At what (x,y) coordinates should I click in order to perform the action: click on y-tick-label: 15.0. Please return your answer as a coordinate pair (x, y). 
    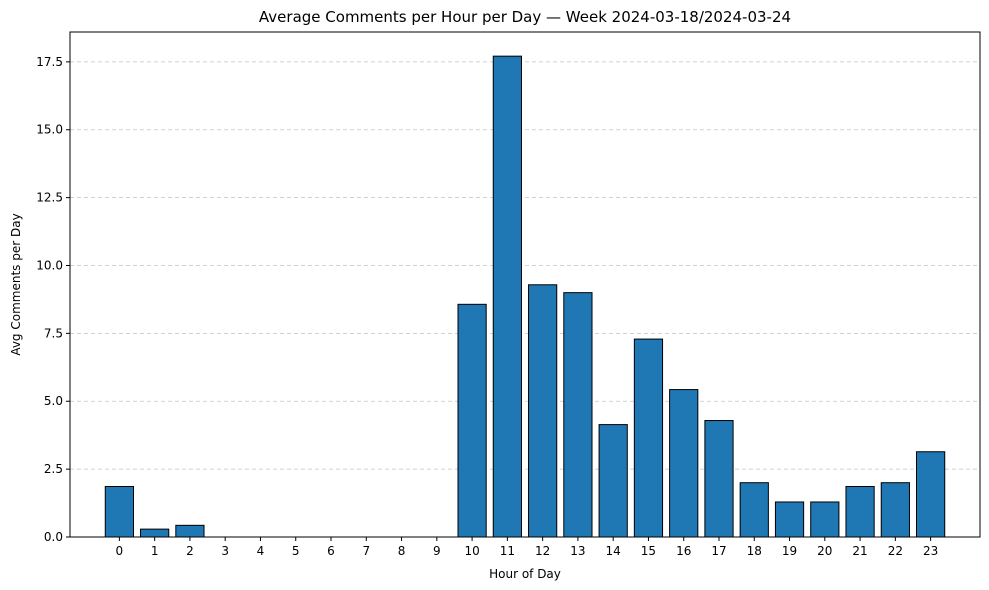
    Looking at the image, I should click on (49, 130).